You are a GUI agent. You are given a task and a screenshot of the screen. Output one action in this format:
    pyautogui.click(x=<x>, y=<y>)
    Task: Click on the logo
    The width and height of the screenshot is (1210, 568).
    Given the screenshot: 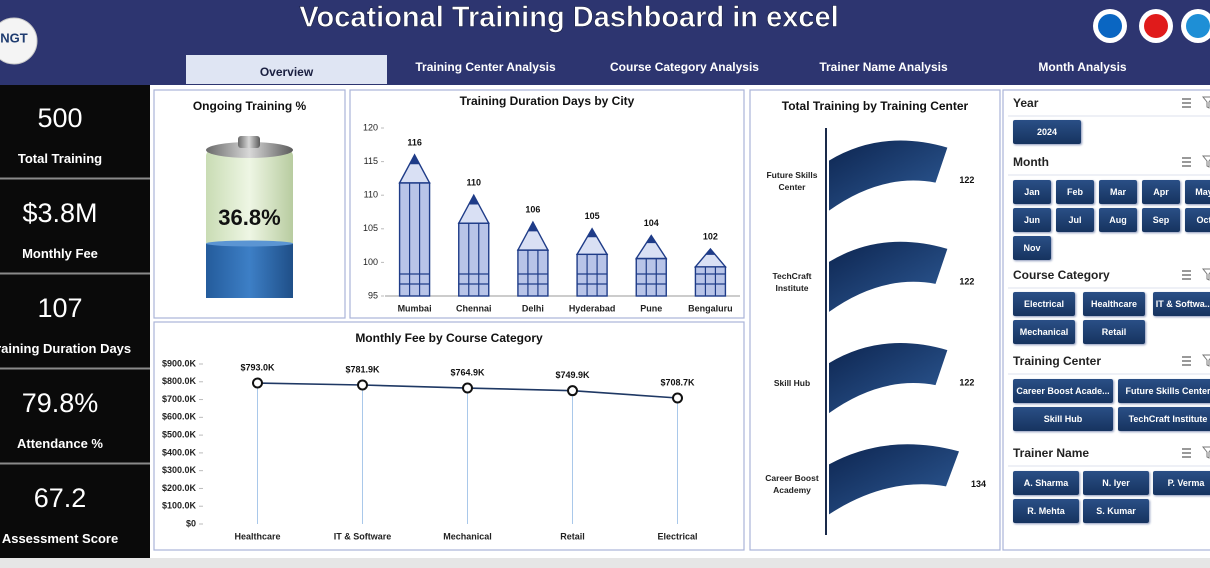 What is the action you would take?
    pyautogui.click(x=19, y=41)
    